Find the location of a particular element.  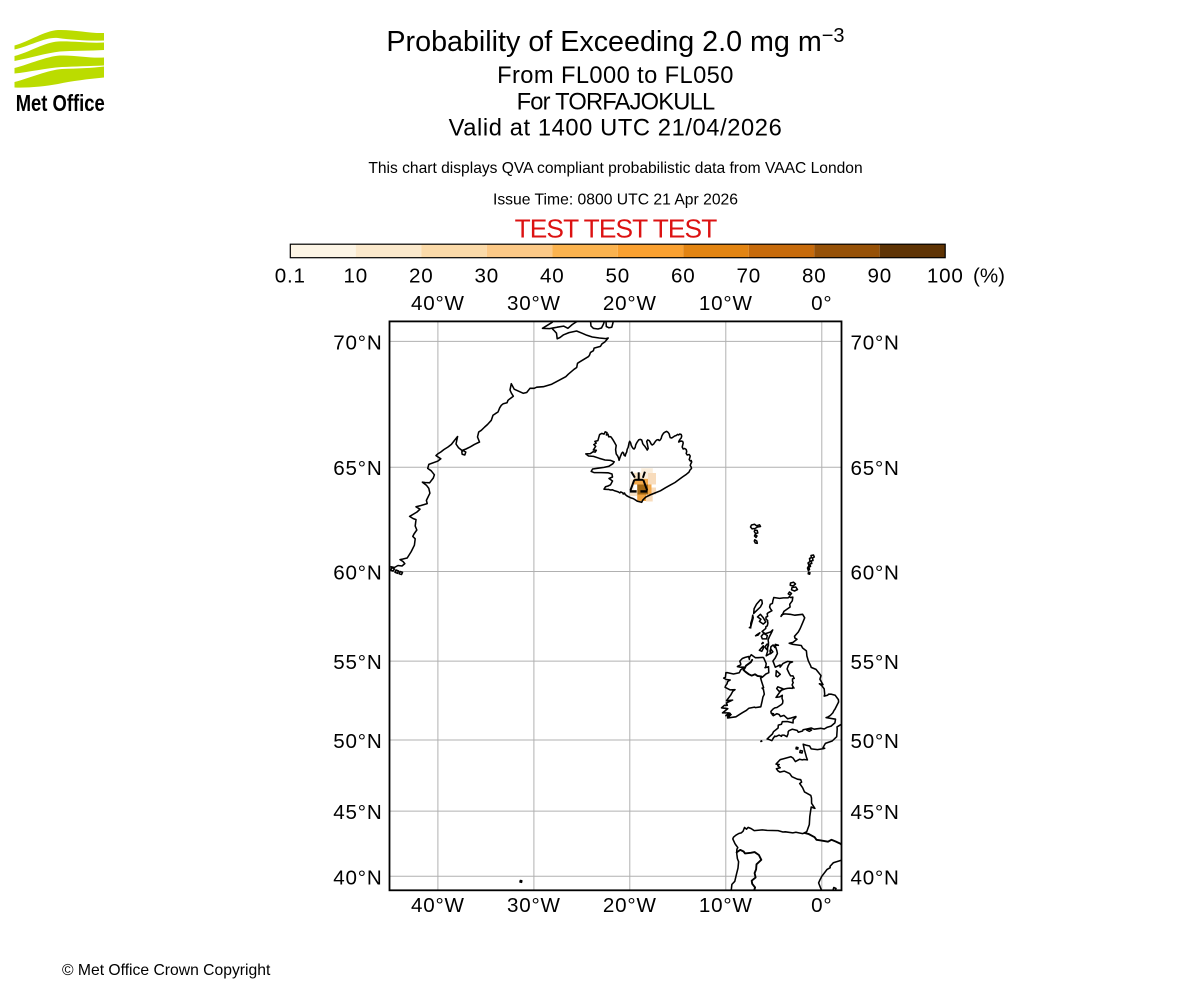

svg-text: 70 is located at coordinates (748, 275).